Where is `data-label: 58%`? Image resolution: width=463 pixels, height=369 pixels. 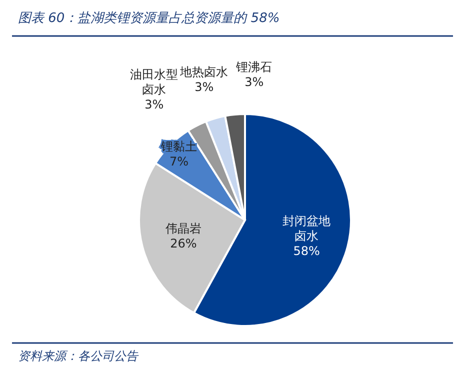 data-label: 58% is located at coordinates (306, 251).